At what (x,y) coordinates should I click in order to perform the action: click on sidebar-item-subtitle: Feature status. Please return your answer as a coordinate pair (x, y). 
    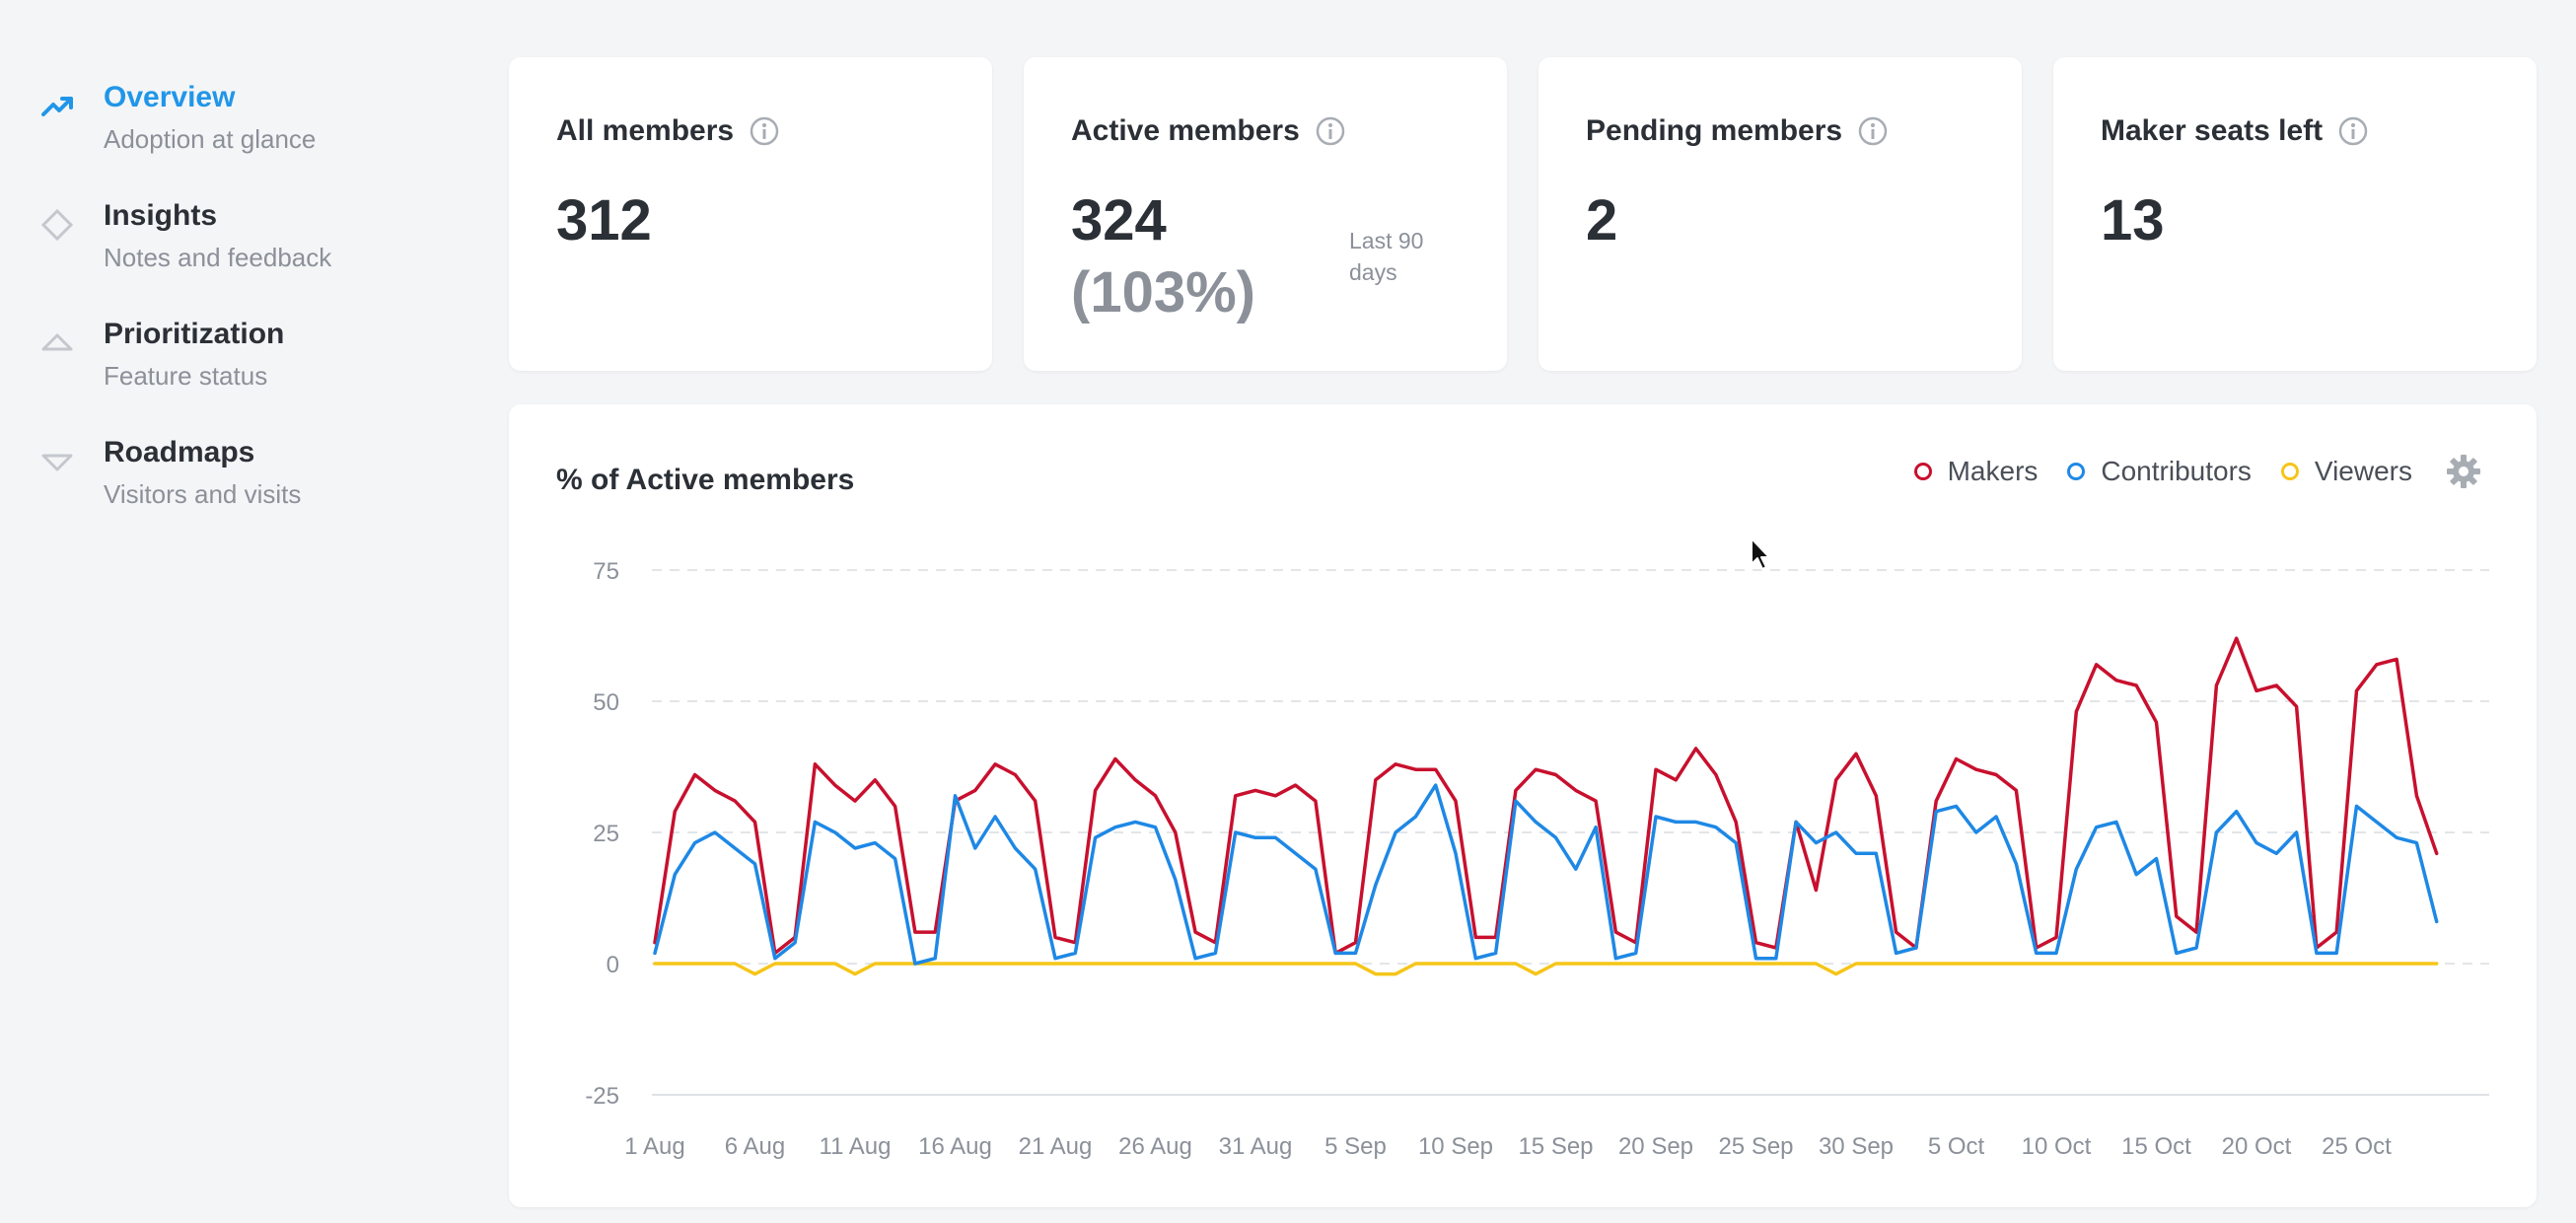
    Looking at the image, I should click on (186, 376).